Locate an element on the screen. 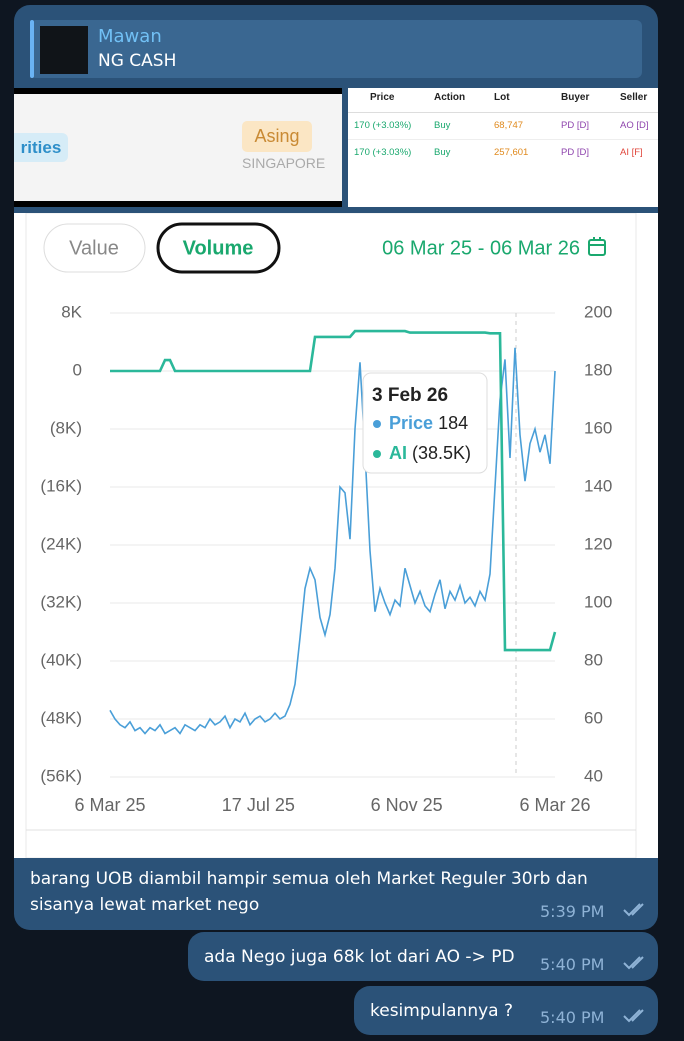 This screenshot has height=1041, width=684. y2-tick-label: 100 is located at coordinates (598, 601).